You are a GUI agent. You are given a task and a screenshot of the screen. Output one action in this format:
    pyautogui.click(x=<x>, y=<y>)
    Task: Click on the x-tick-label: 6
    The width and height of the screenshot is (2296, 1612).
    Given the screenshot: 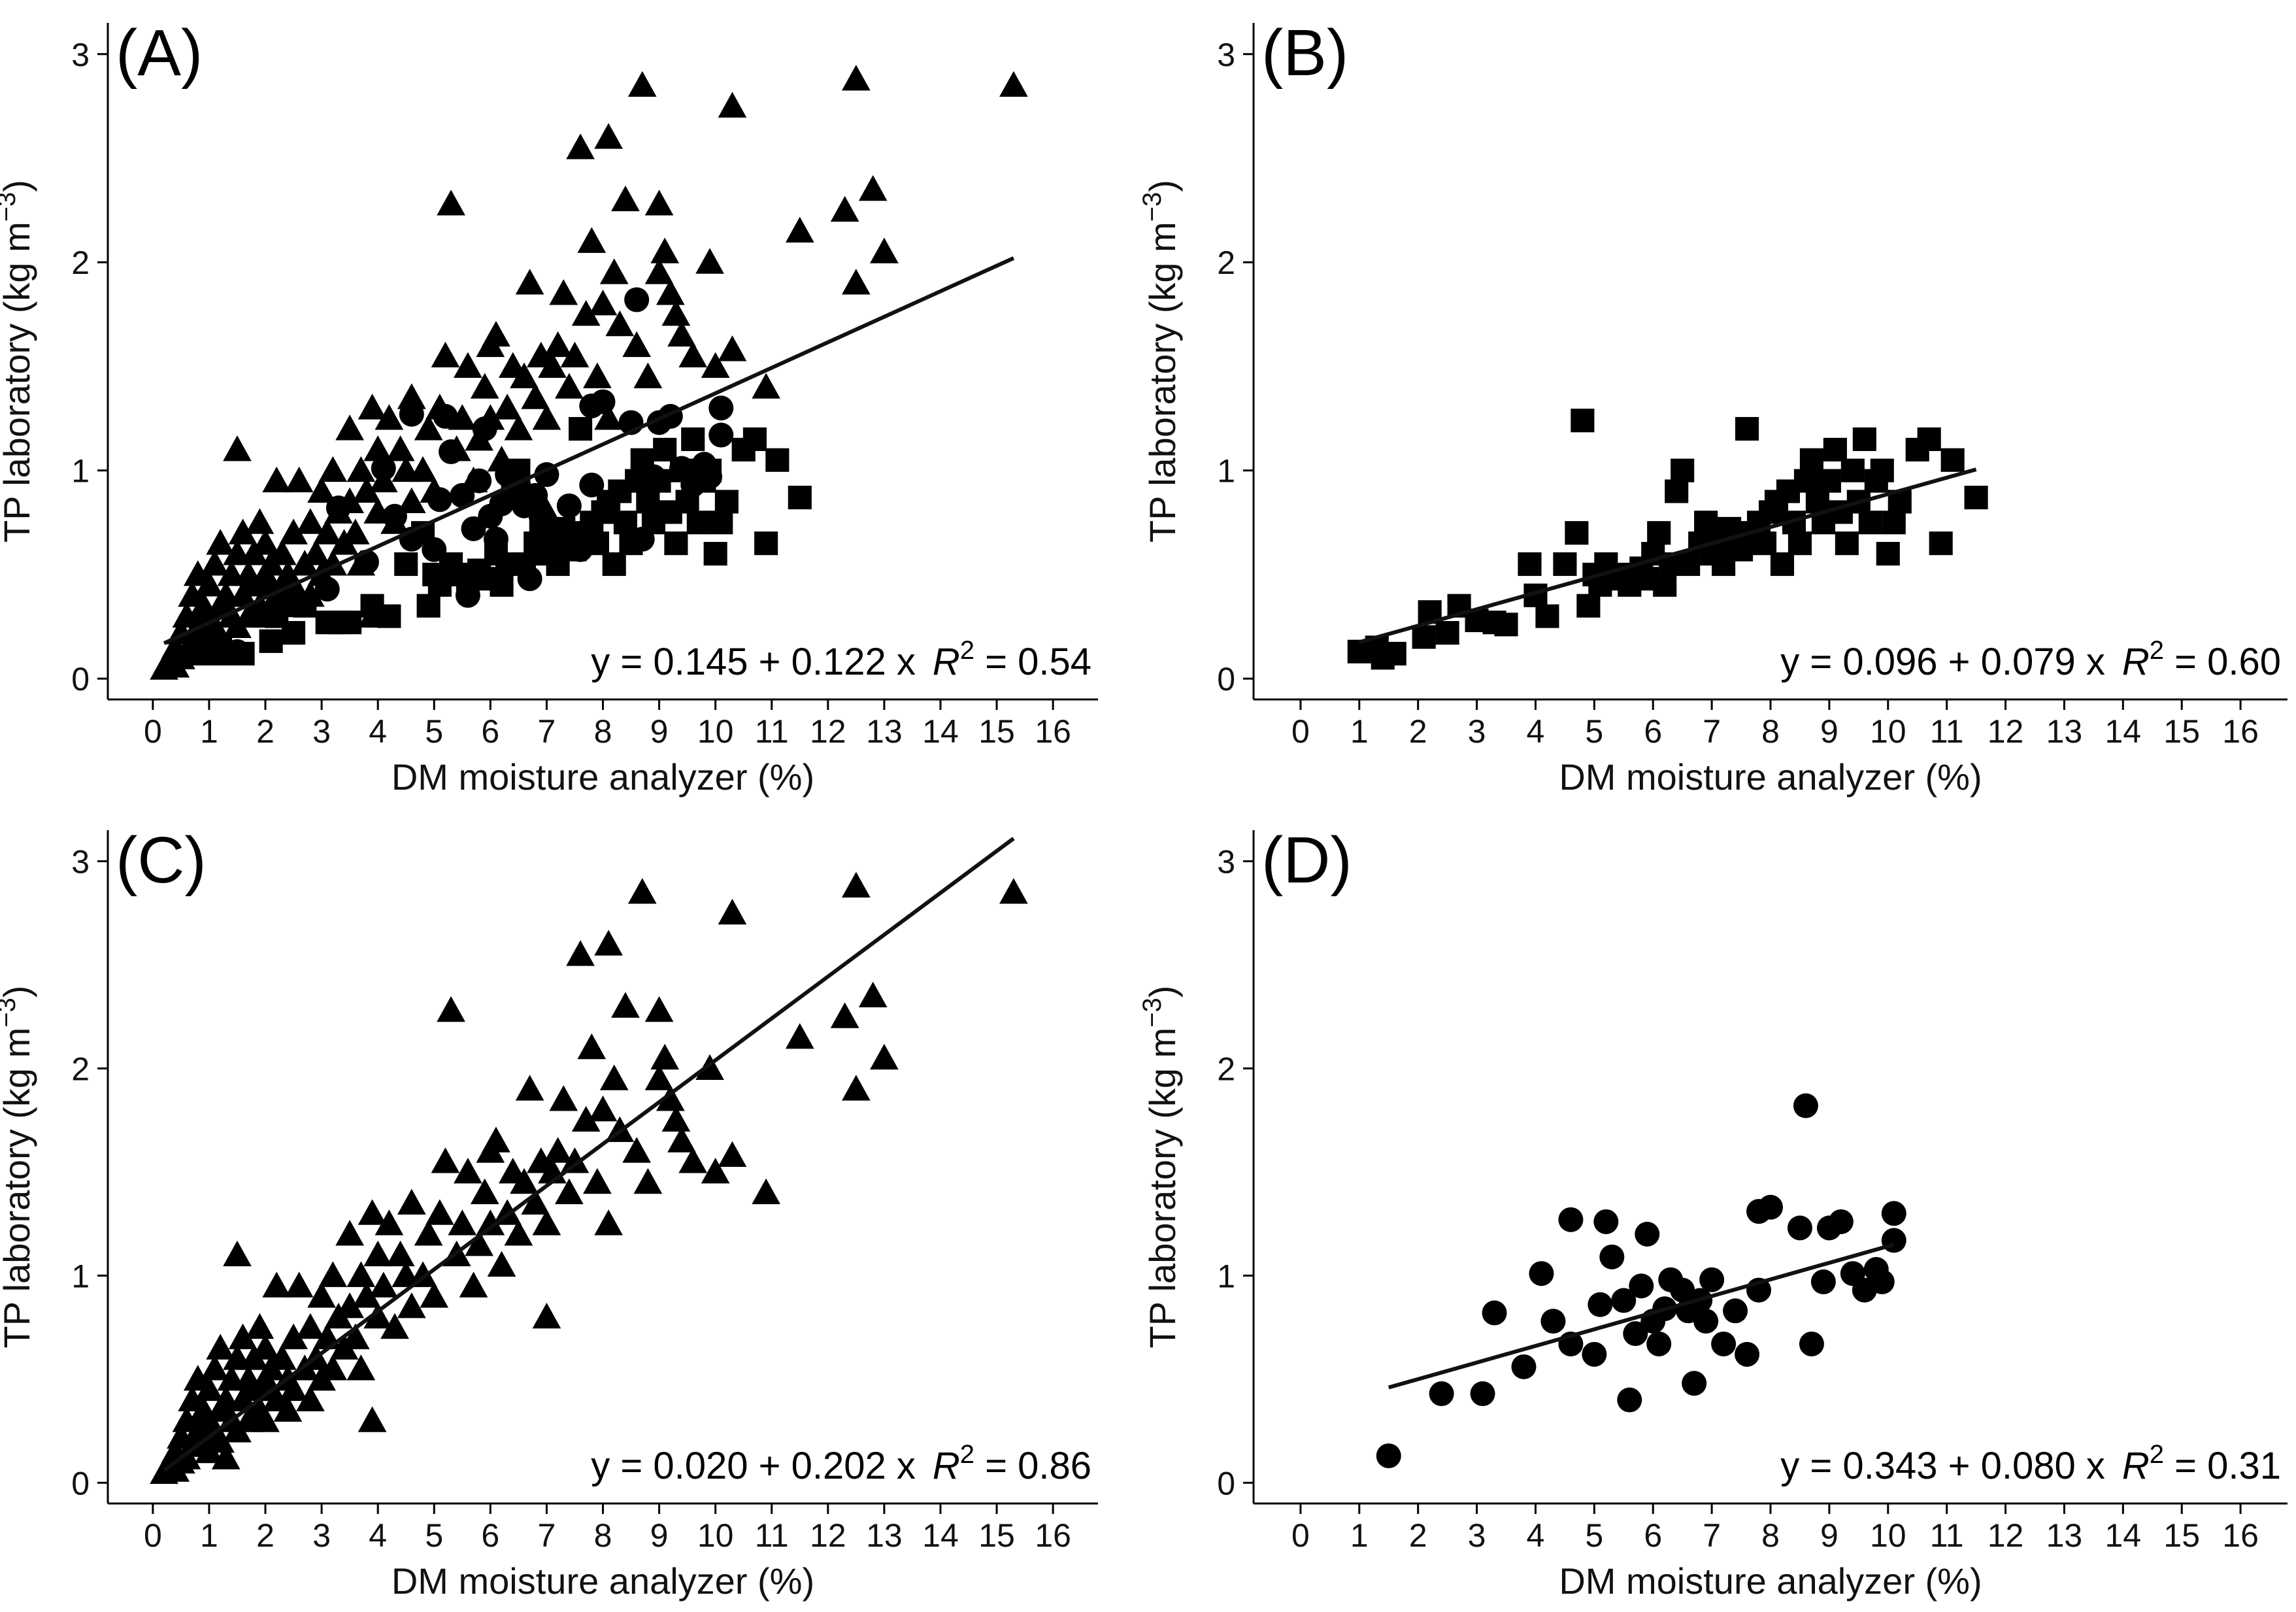 What is the action you would take?
    pyautogui.click(x=1653, y=1536)
    